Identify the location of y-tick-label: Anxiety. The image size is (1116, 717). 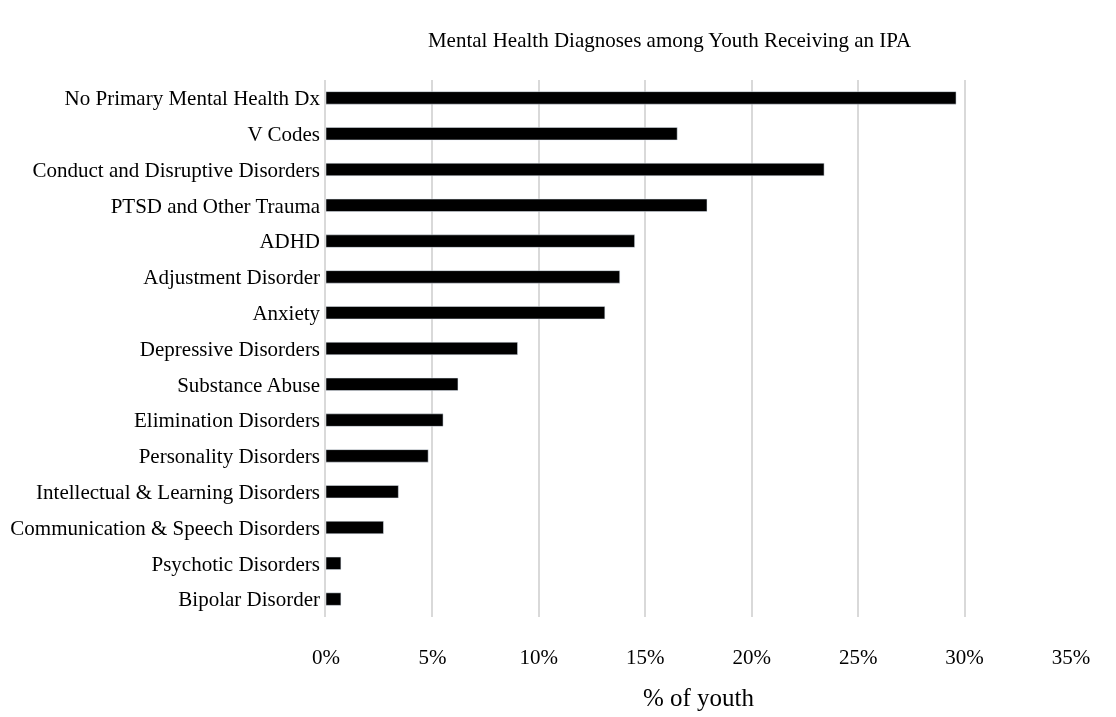
(286, 313).